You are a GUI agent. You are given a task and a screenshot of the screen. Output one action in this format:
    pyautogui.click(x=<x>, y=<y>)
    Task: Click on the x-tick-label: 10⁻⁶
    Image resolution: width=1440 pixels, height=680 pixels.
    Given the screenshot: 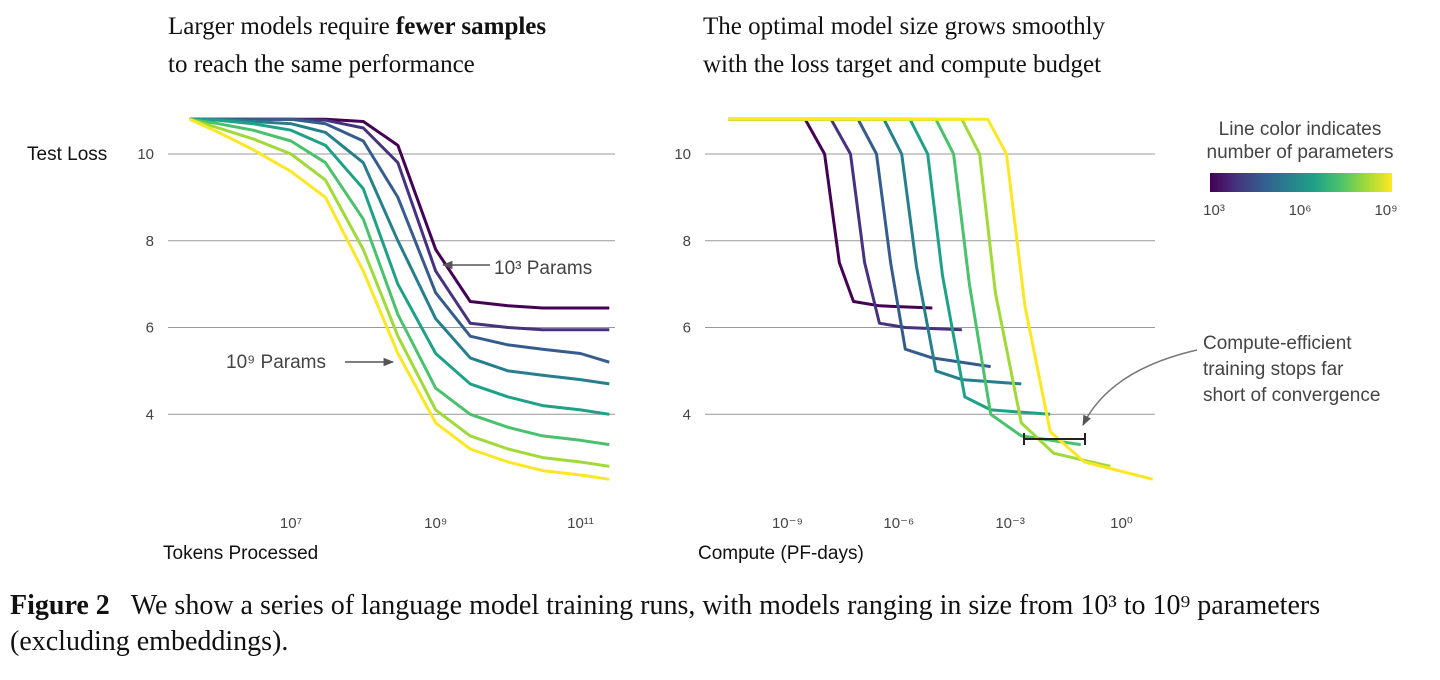 What is the action you would take?
    pyautogui.click(x=898, y=523)
    